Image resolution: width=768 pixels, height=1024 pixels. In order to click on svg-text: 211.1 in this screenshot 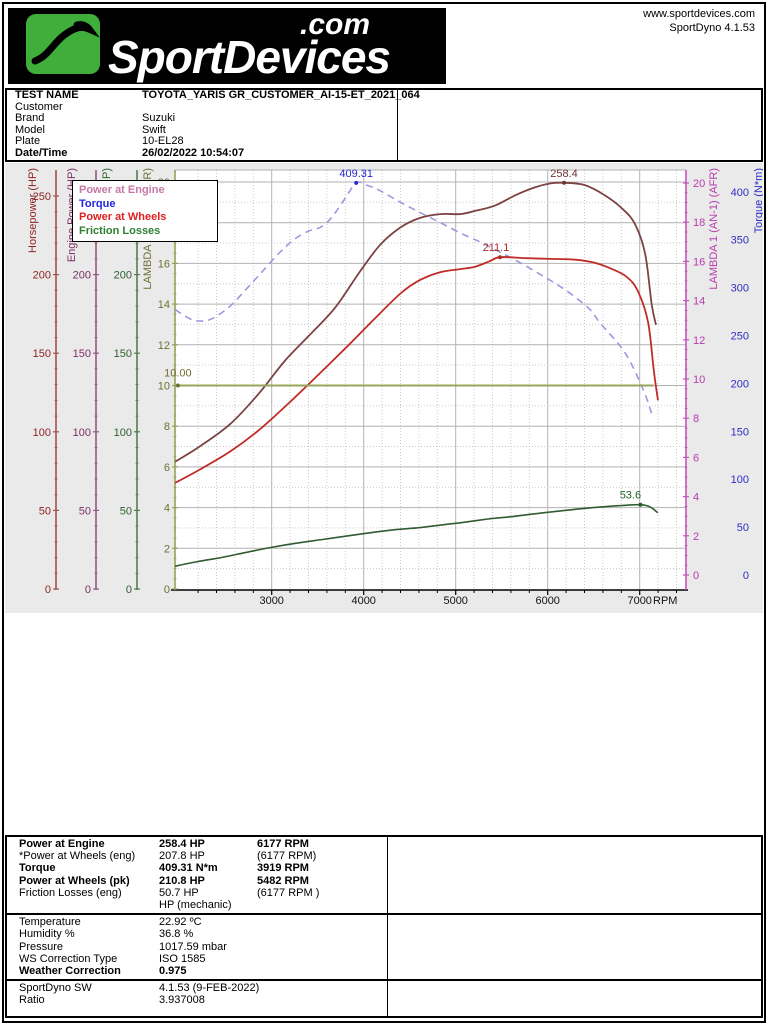, I will do `click(496, 248)`.